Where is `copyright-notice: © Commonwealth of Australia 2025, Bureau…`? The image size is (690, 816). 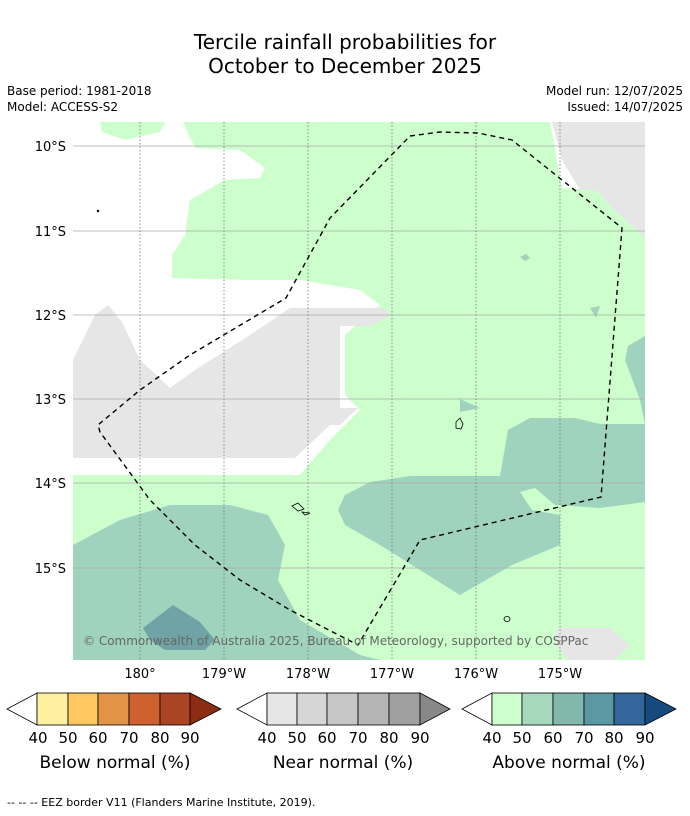
copyright-notice: © Commonwealth of Australia 2025, Bureau… is located at coordinates (335, 641).